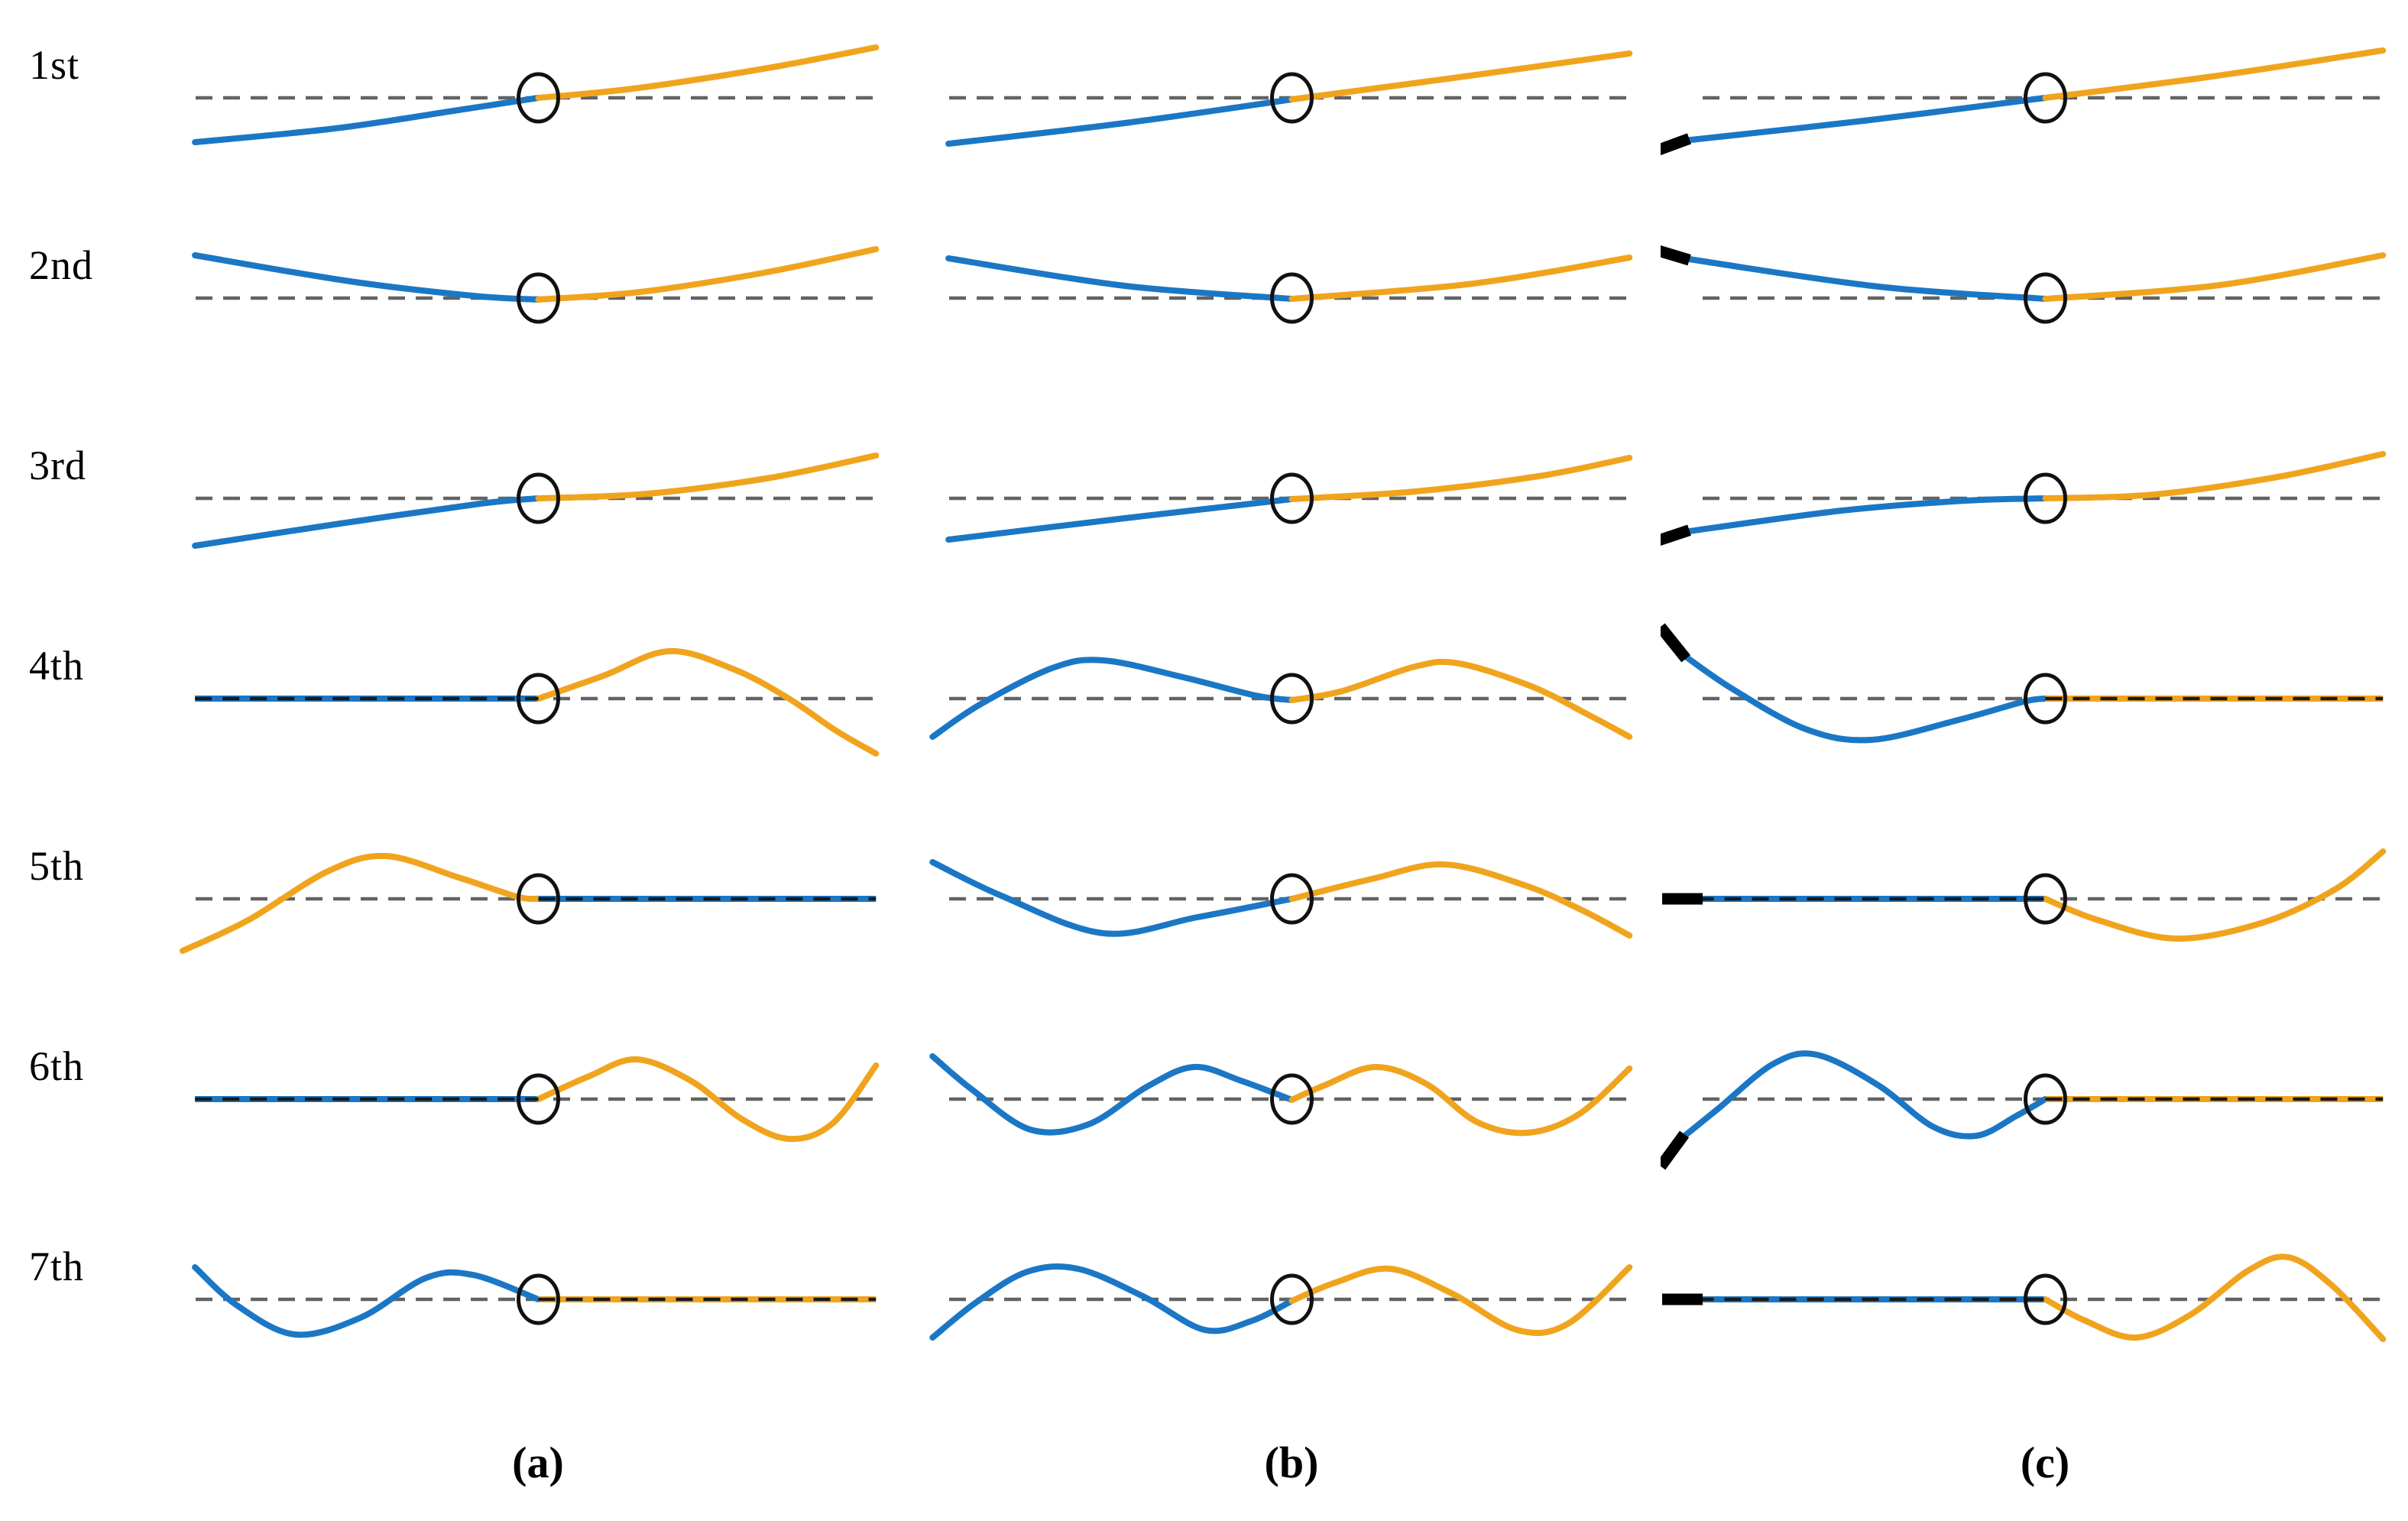 Image resolution: width=2408 pixels, height=1521 pixels. I want to click on caption-a: (a), so click(538, 1462).